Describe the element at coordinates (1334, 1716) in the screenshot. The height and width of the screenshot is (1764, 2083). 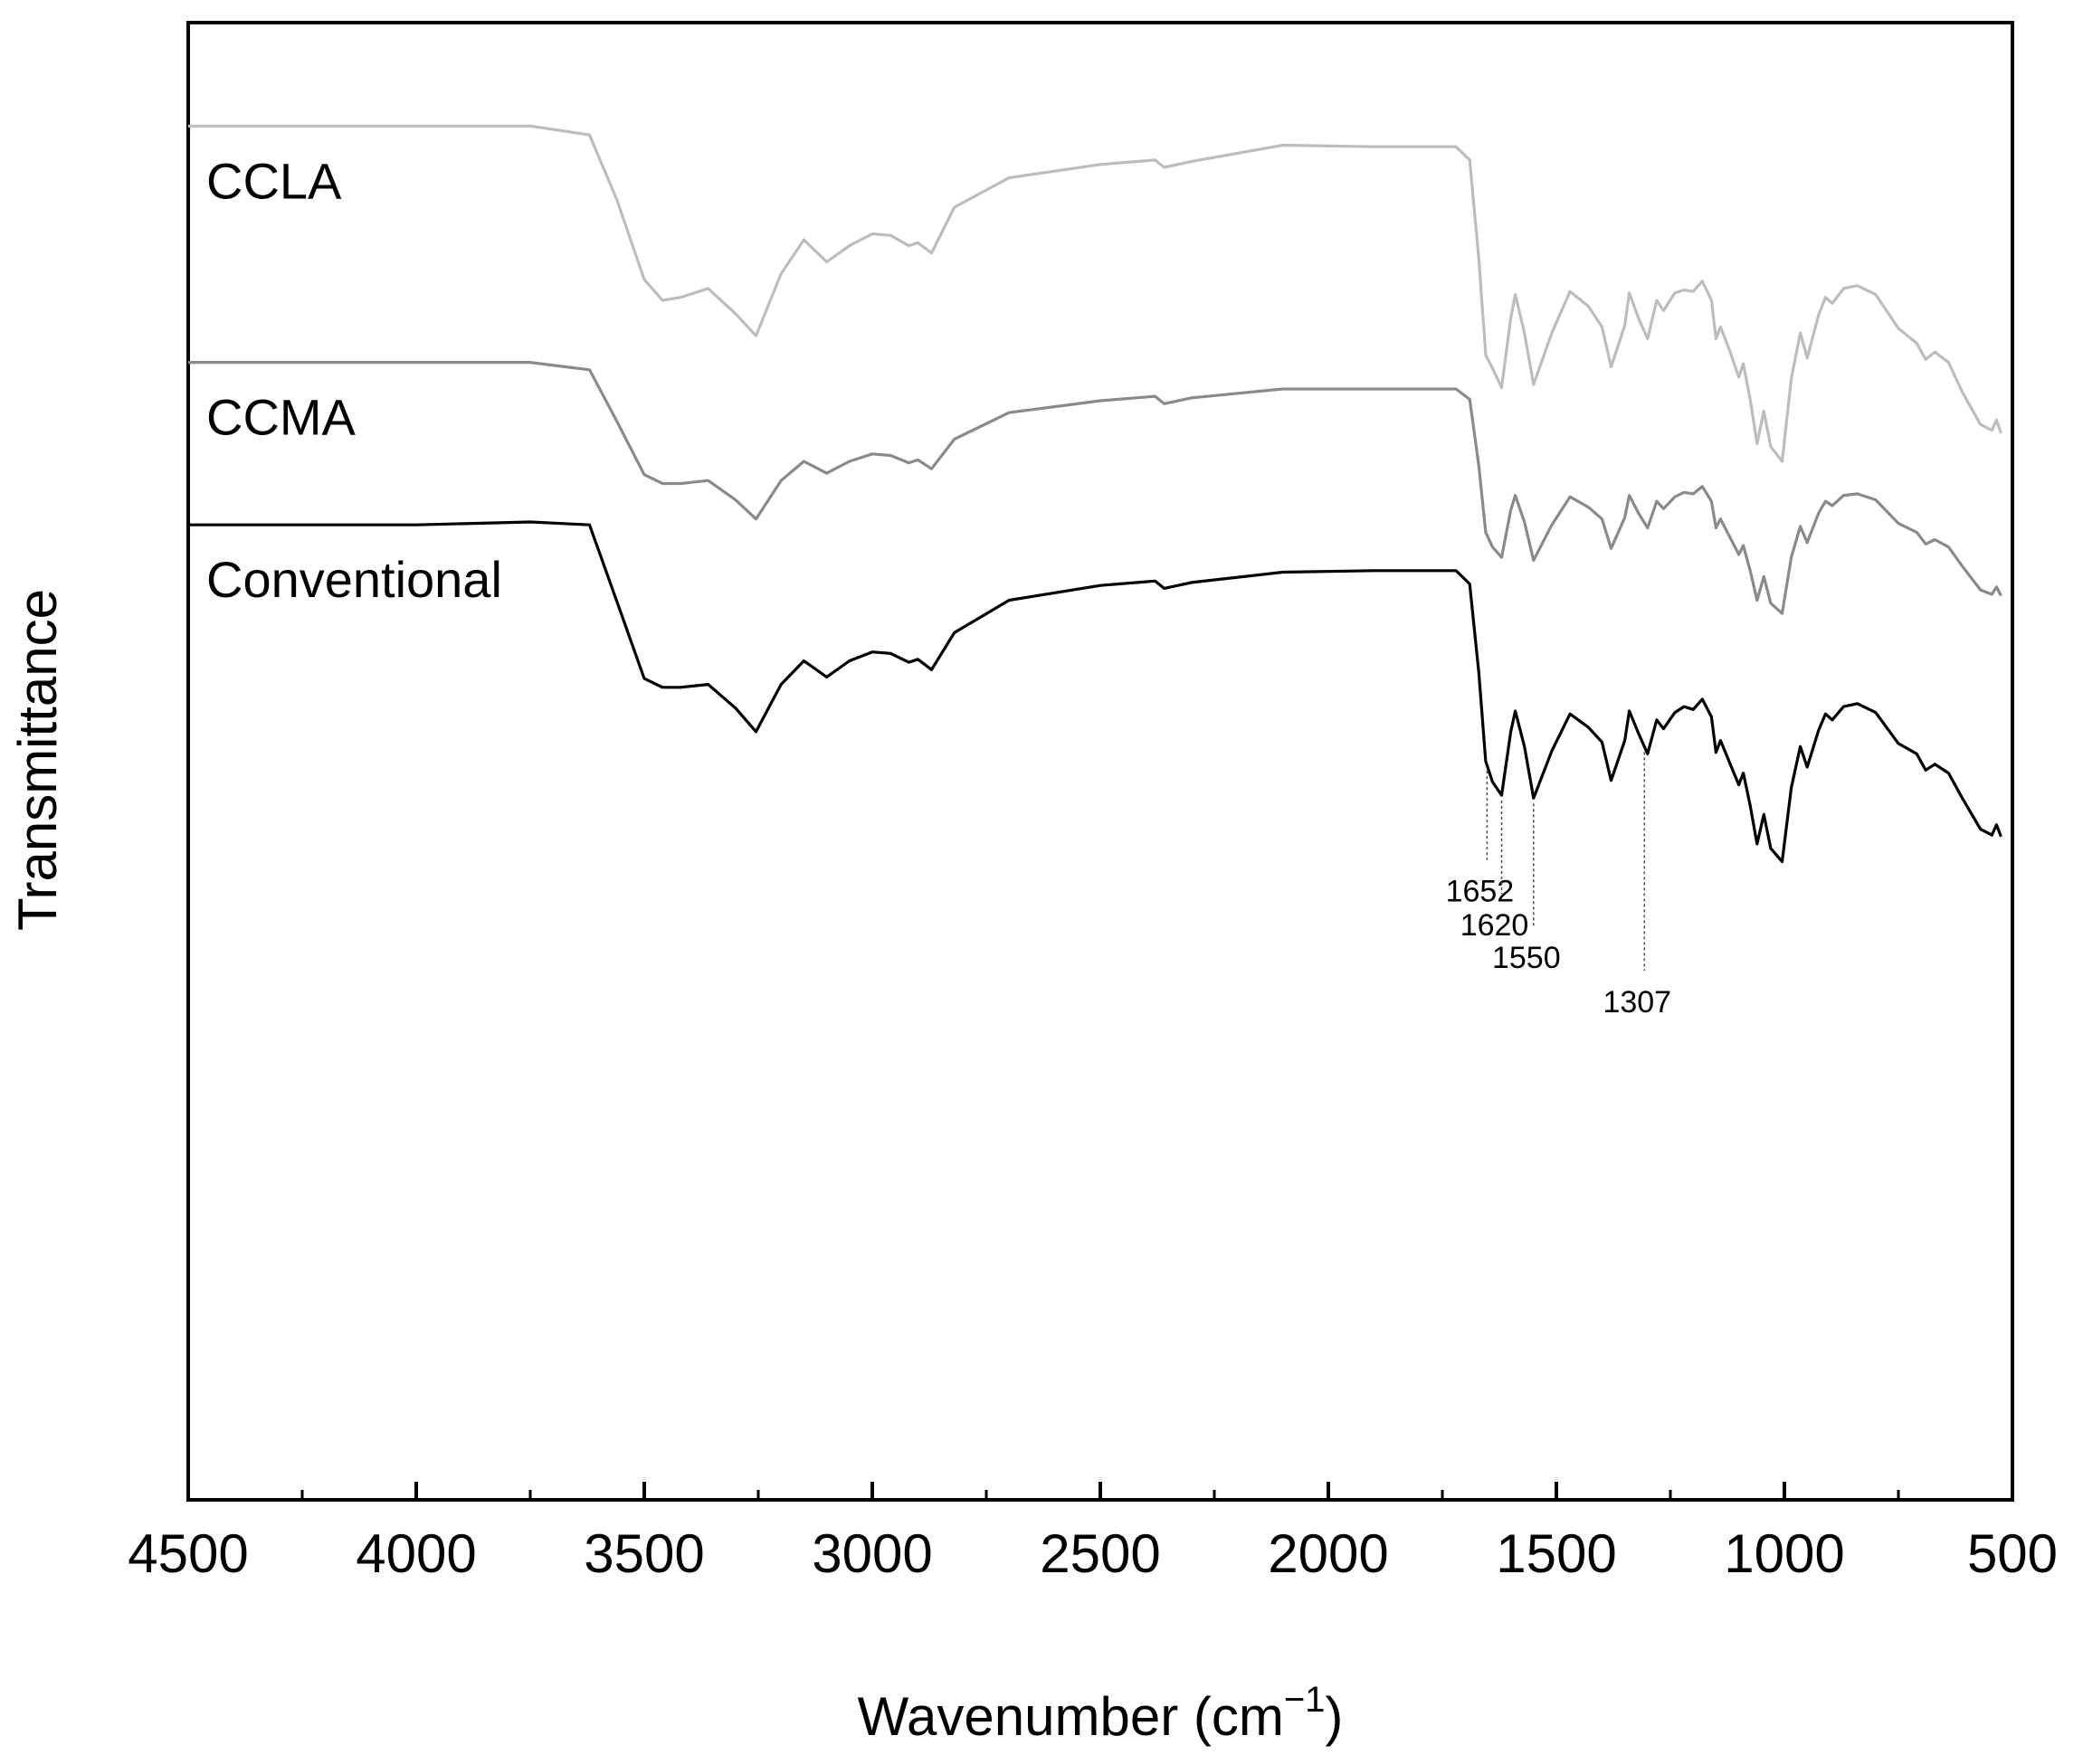
I see `x-axis-title-close: )` at that location.